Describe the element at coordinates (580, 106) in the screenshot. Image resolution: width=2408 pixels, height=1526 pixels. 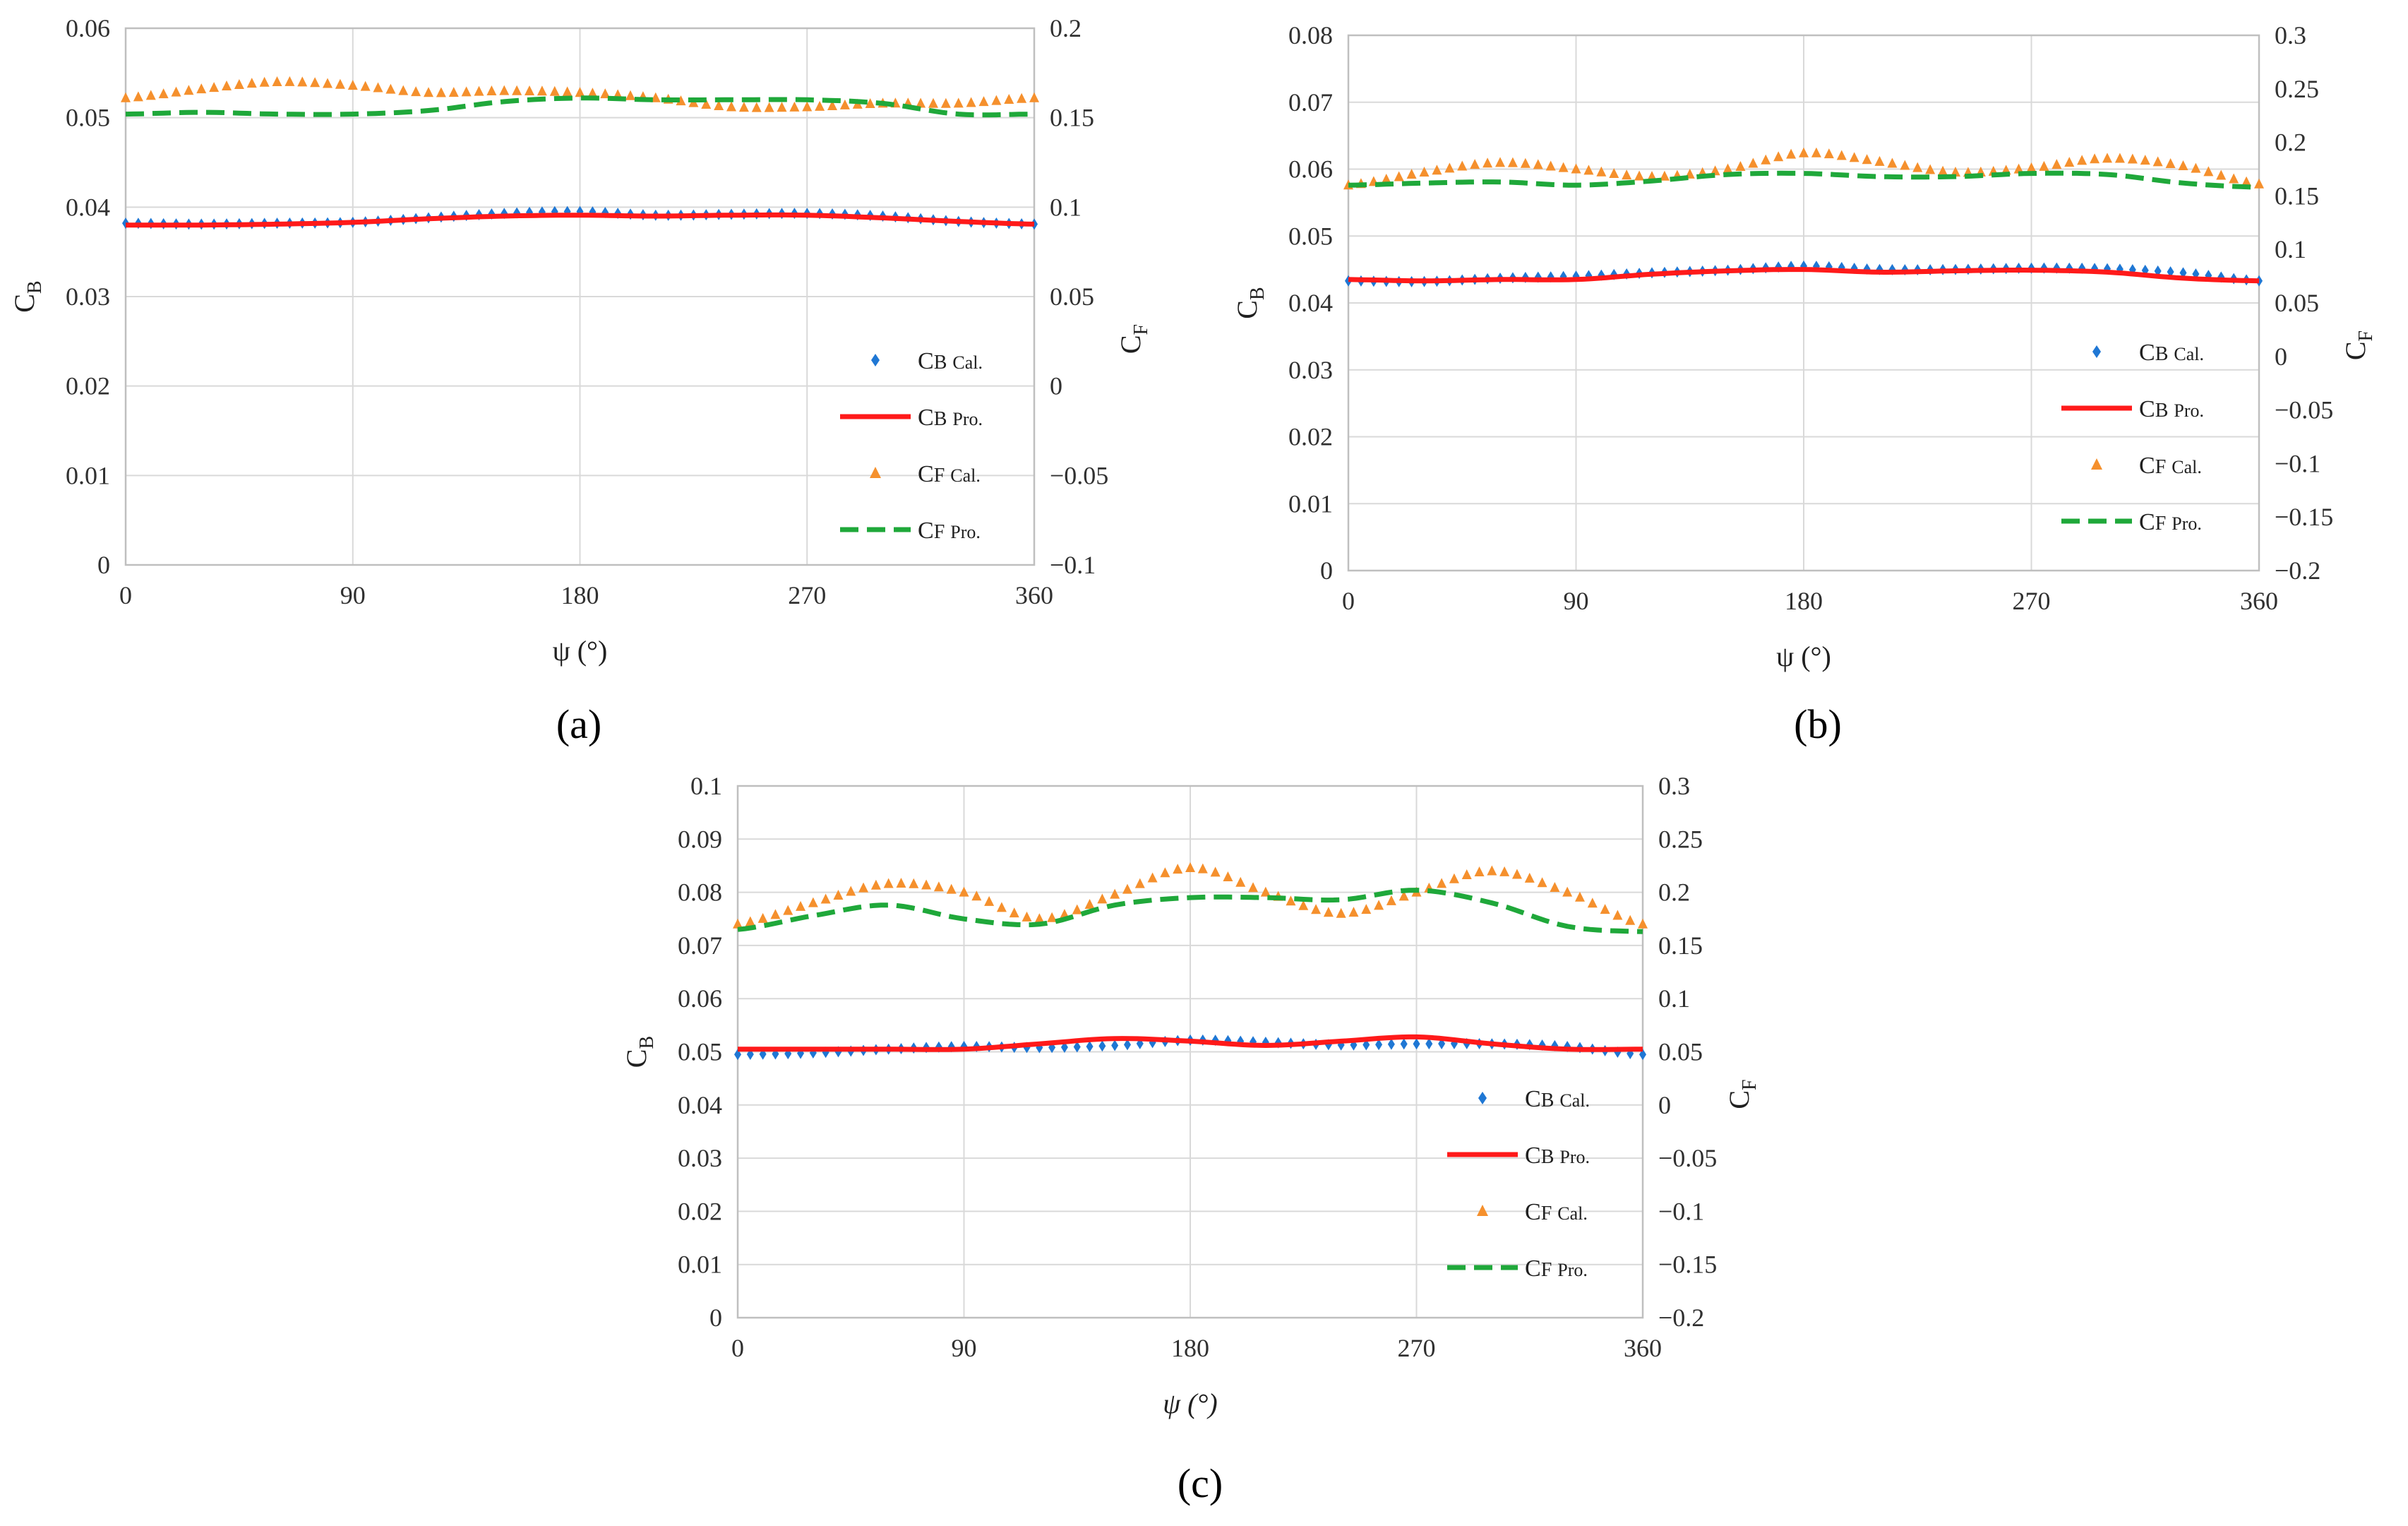
I see `series-cf-pro` at that location.